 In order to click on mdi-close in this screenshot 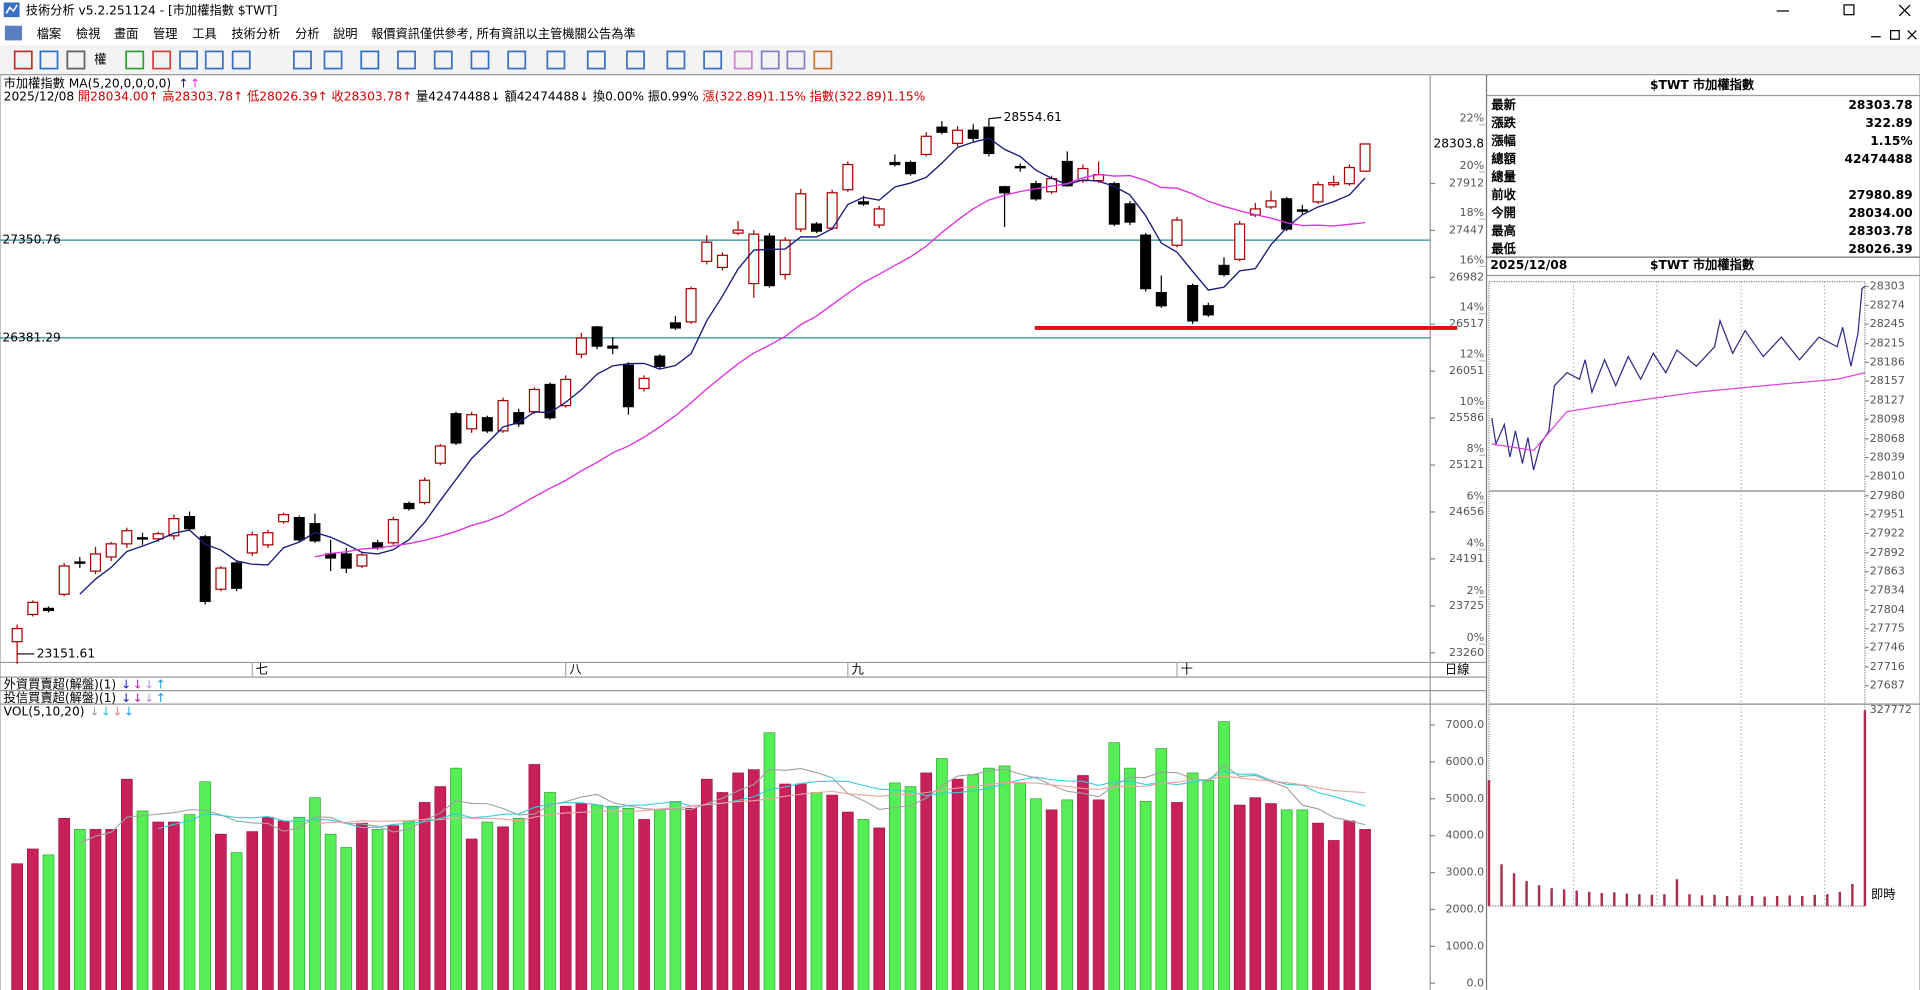, I will do `click(1912, 35)`.